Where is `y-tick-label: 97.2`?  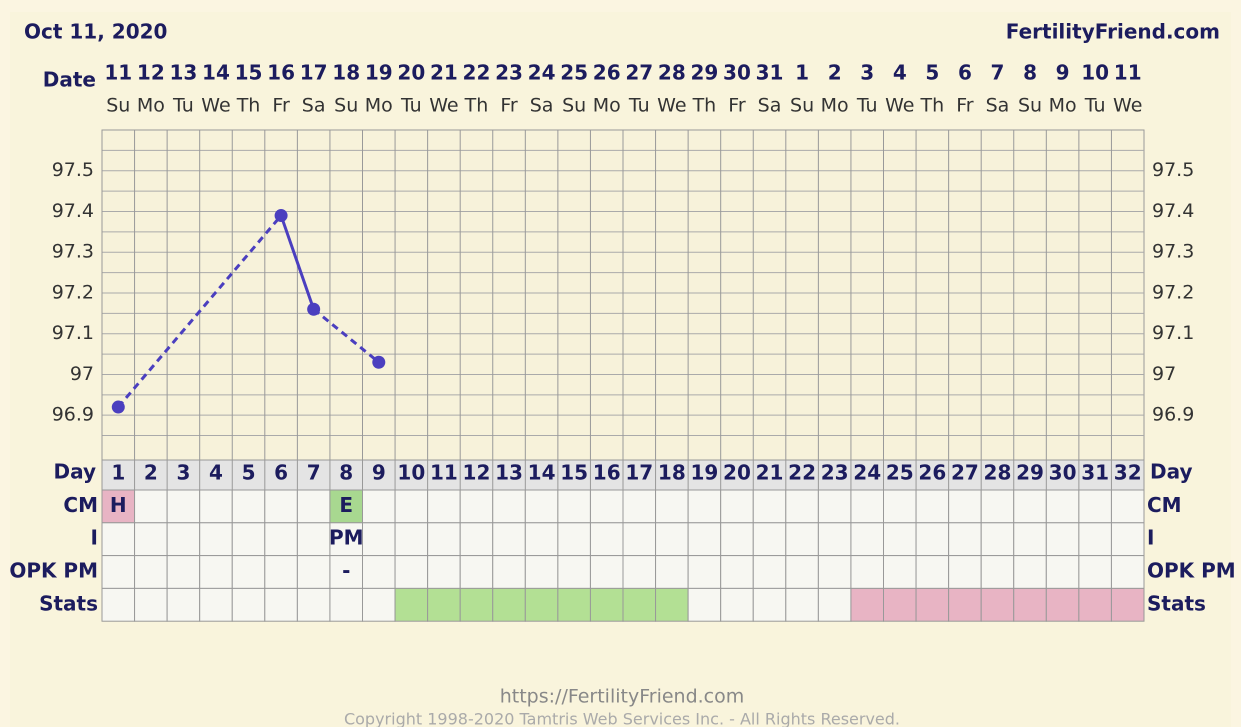 y-tick-label: 97.2 is located at coordinates (73, 292).